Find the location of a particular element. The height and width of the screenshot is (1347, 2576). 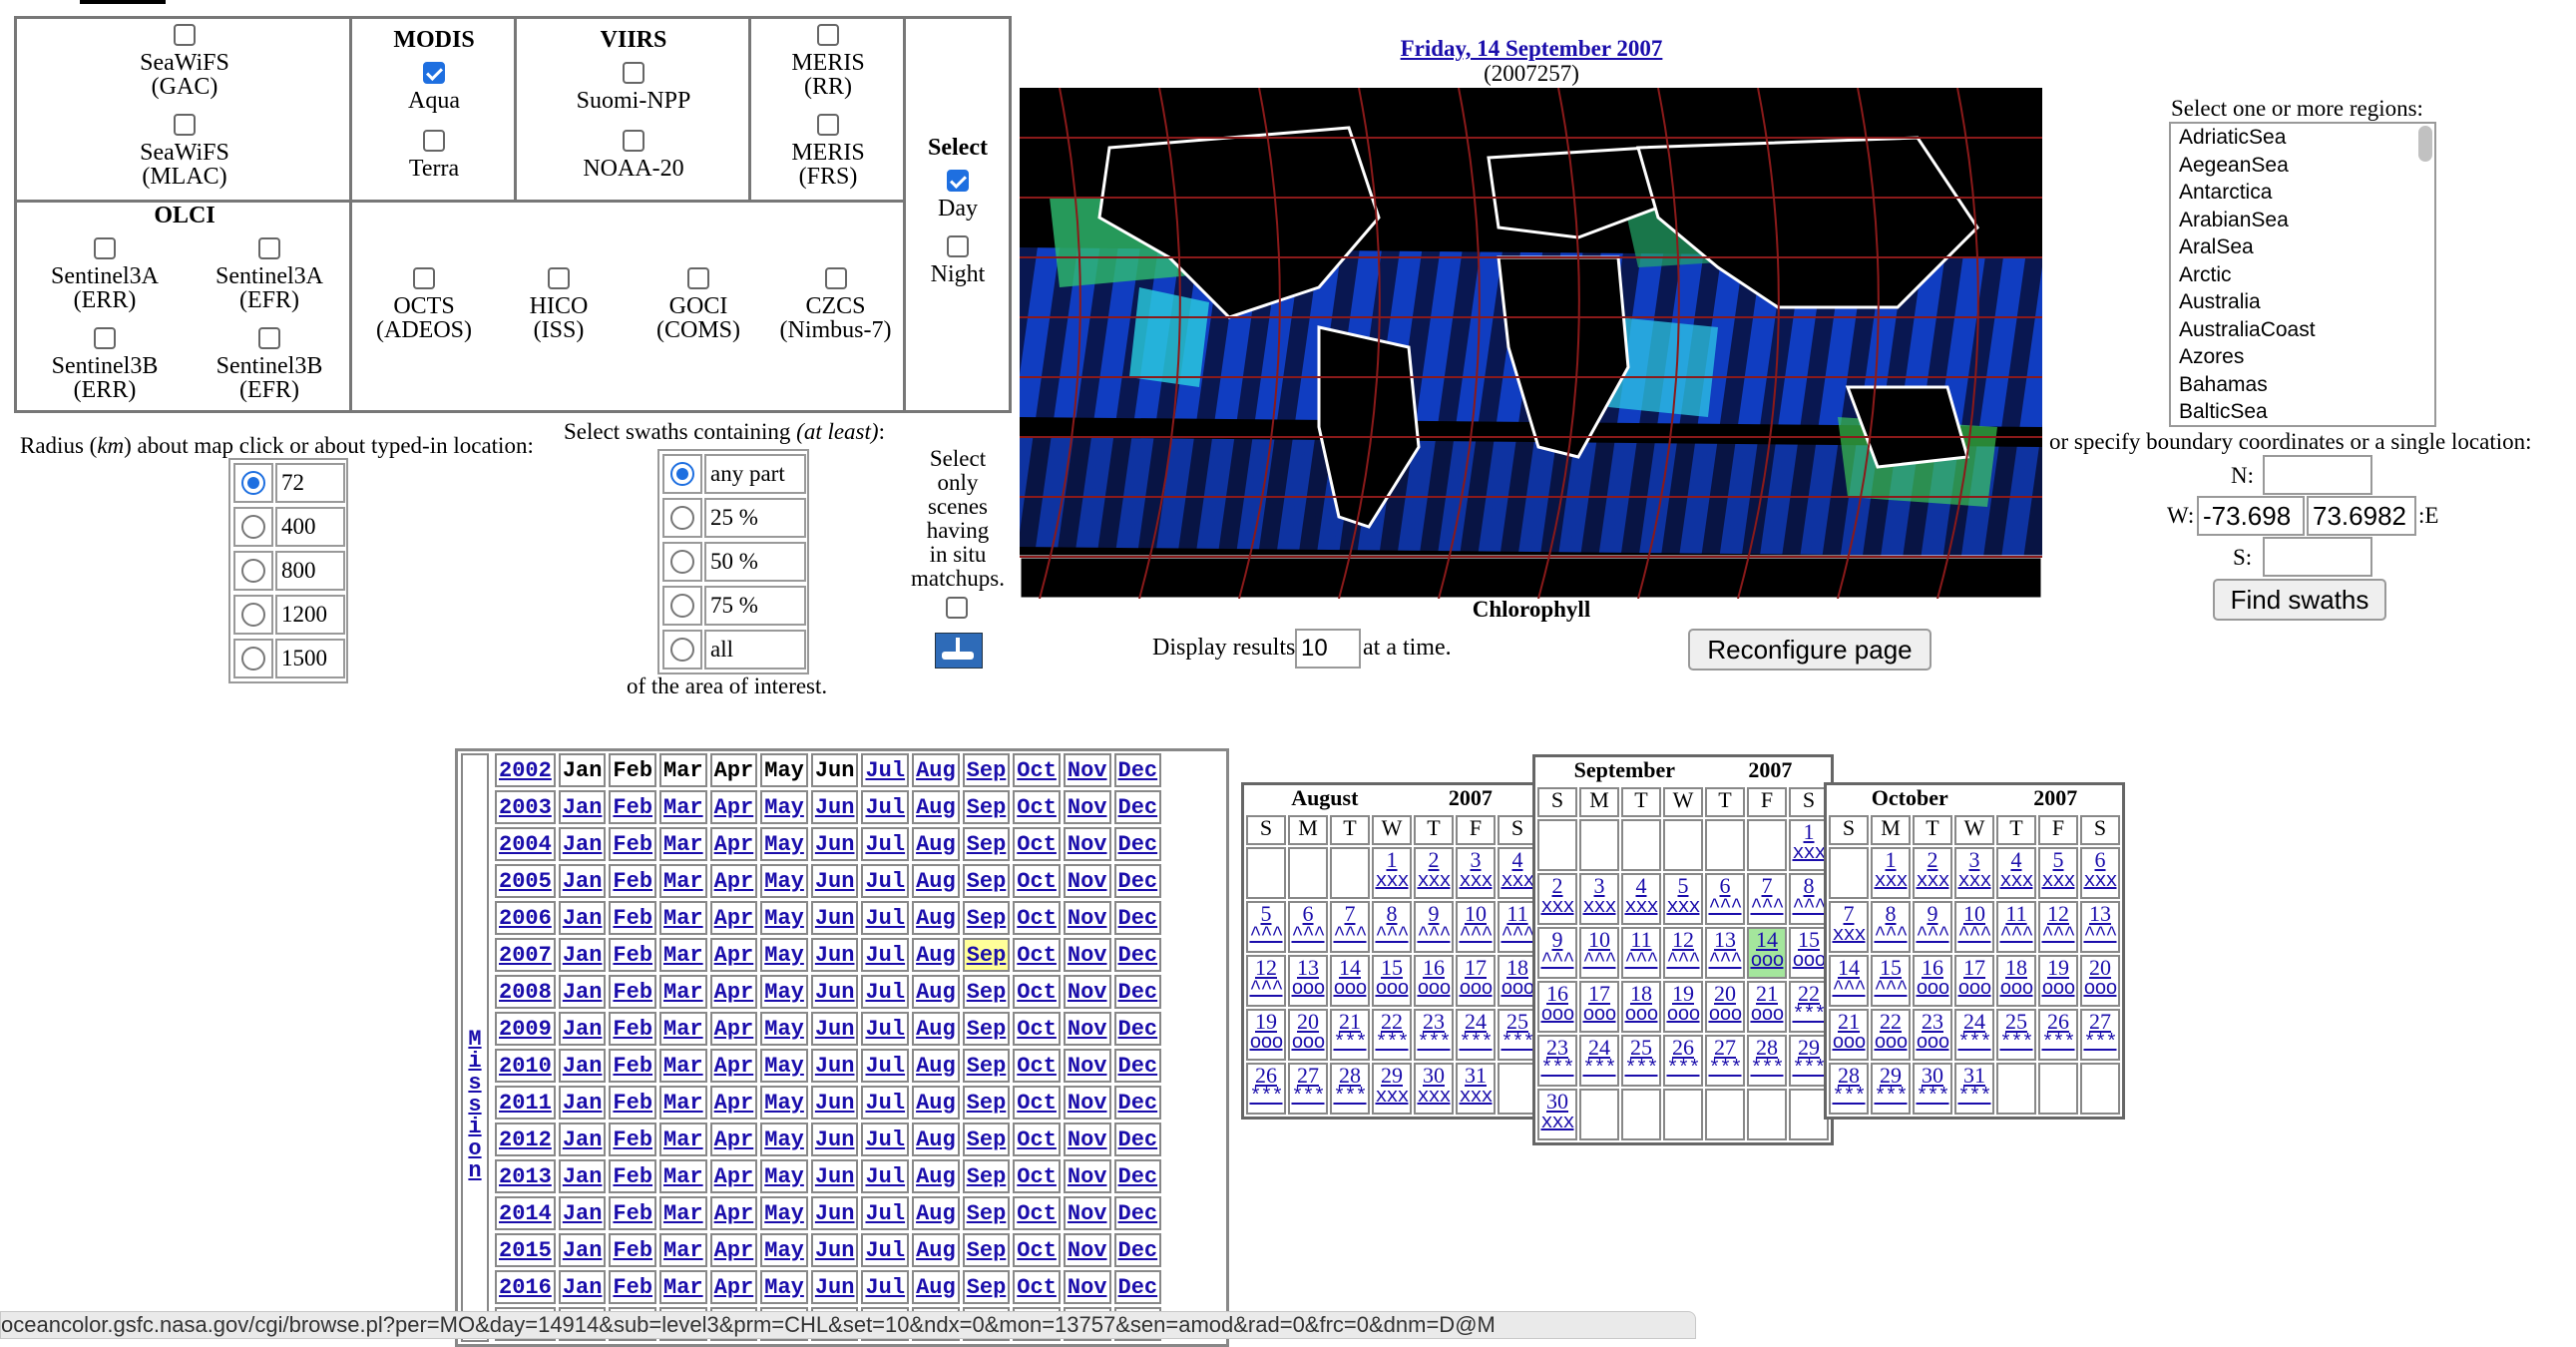

modis-terra-checkbox is located at coordinates (434, 141).